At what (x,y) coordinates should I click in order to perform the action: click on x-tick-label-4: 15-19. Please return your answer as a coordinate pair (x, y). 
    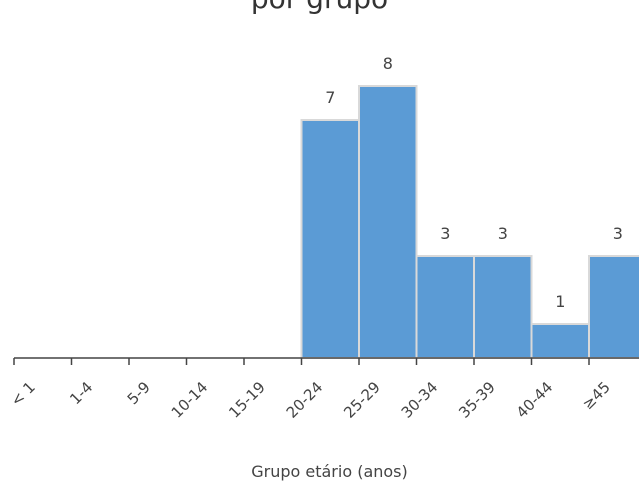
    Looking at the image, I should click on (247, 400).